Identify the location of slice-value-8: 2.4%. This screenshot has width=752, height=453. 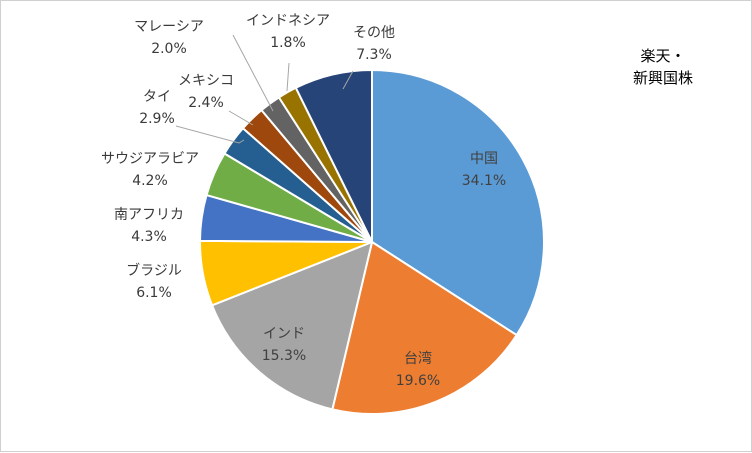
(206, 103).